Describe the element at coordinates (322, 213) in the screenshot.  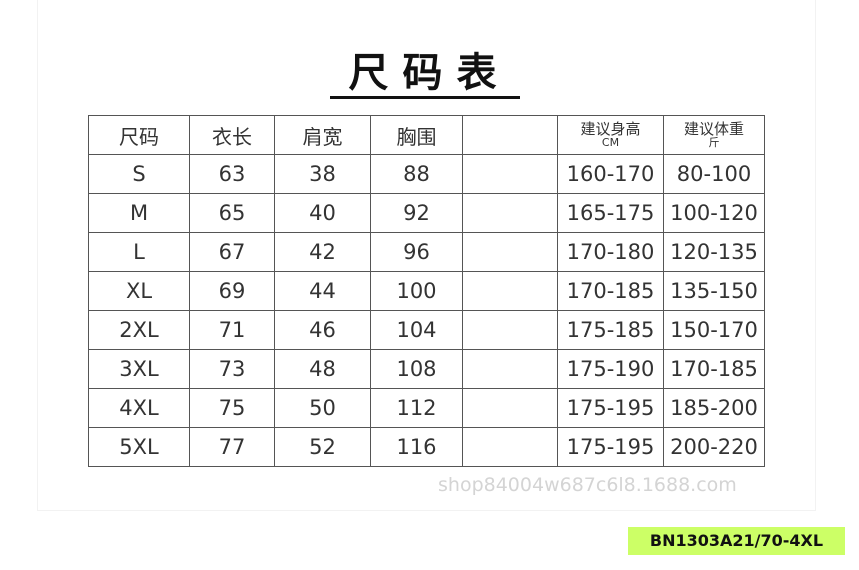
I see `cell: 40` at that location.